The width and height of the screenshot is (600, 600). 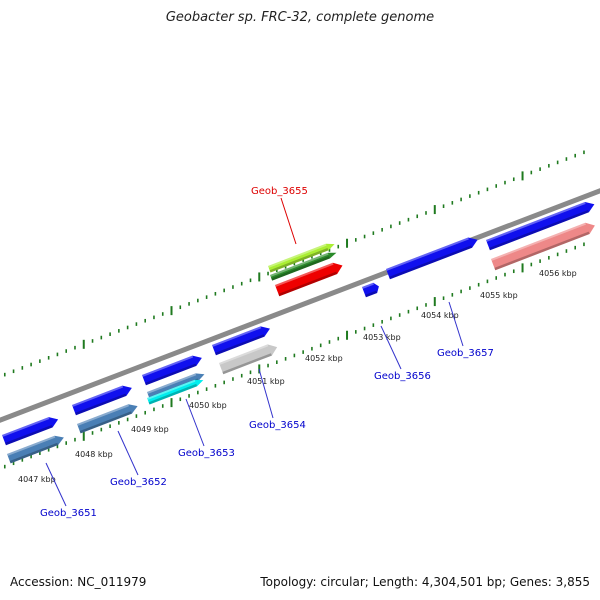 I want to click on feature-yellowgreen, so click(x=302, y=257).